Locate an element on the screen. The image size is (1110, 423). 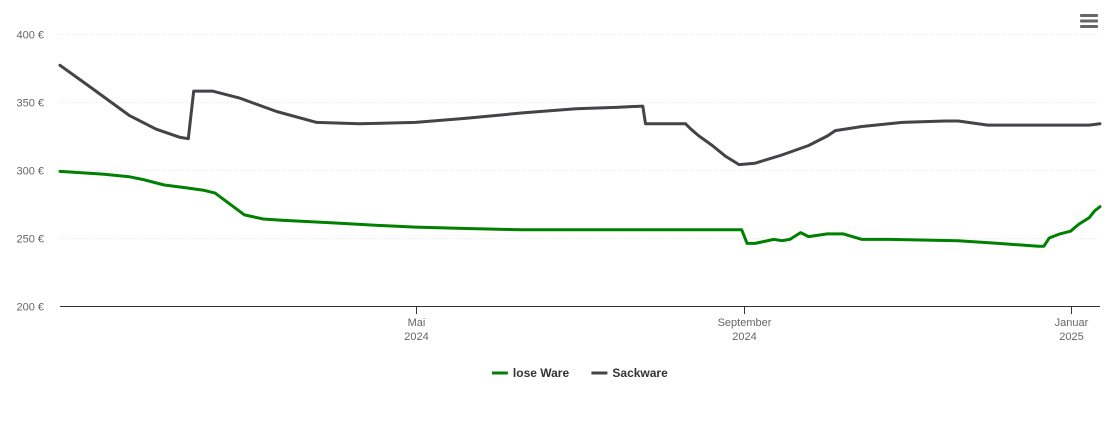
legend-item-lose-ware: lose Ware is located at coordinates (530, 373).